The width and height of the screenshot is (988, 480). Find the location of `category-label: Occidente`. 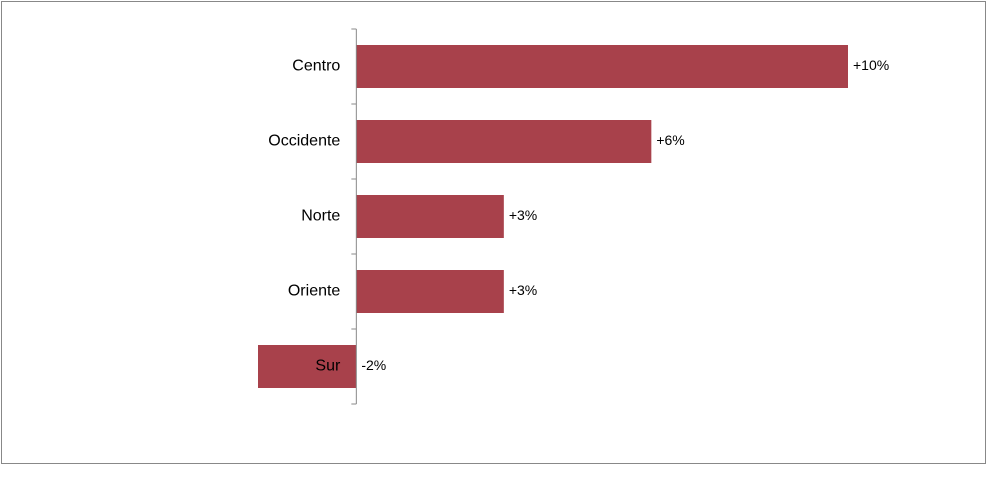

category-label: Occidente is located at coordinates (304, 141).